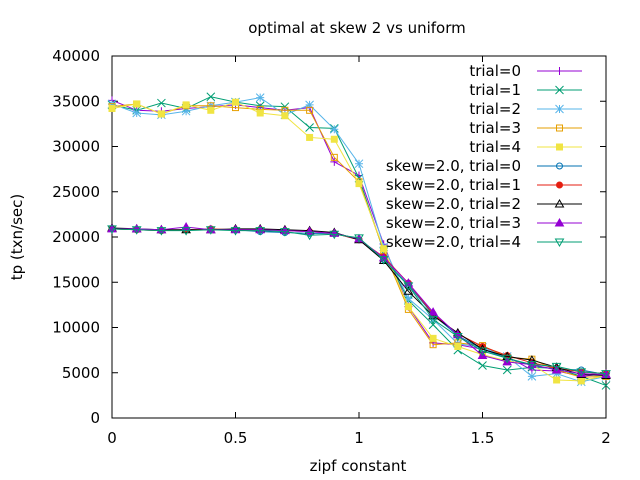 Image resolution: width=640 pixels, height=480 pixels. What do you see at coordinates (525, 90) in the screenshot?
I see `legend-entry: trial=1` at bounding box center [525, 90].